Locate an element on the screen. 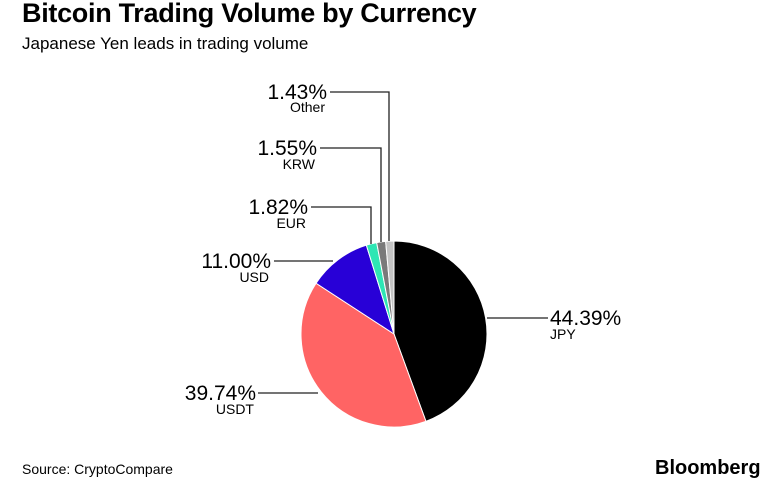  label-jpy-name: JPY is located at coordinates (563, 334).